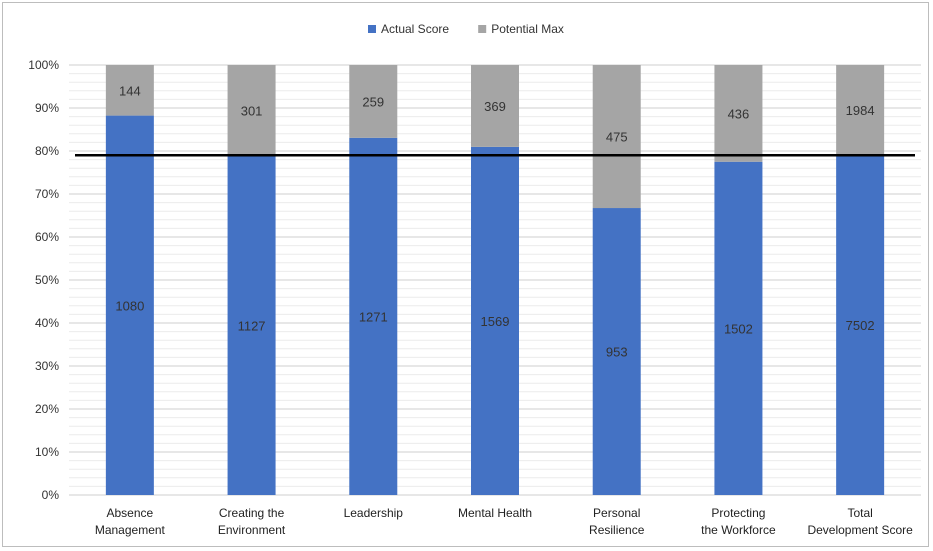  I want to click on data-label-actual: 1502, so click(738, 328).